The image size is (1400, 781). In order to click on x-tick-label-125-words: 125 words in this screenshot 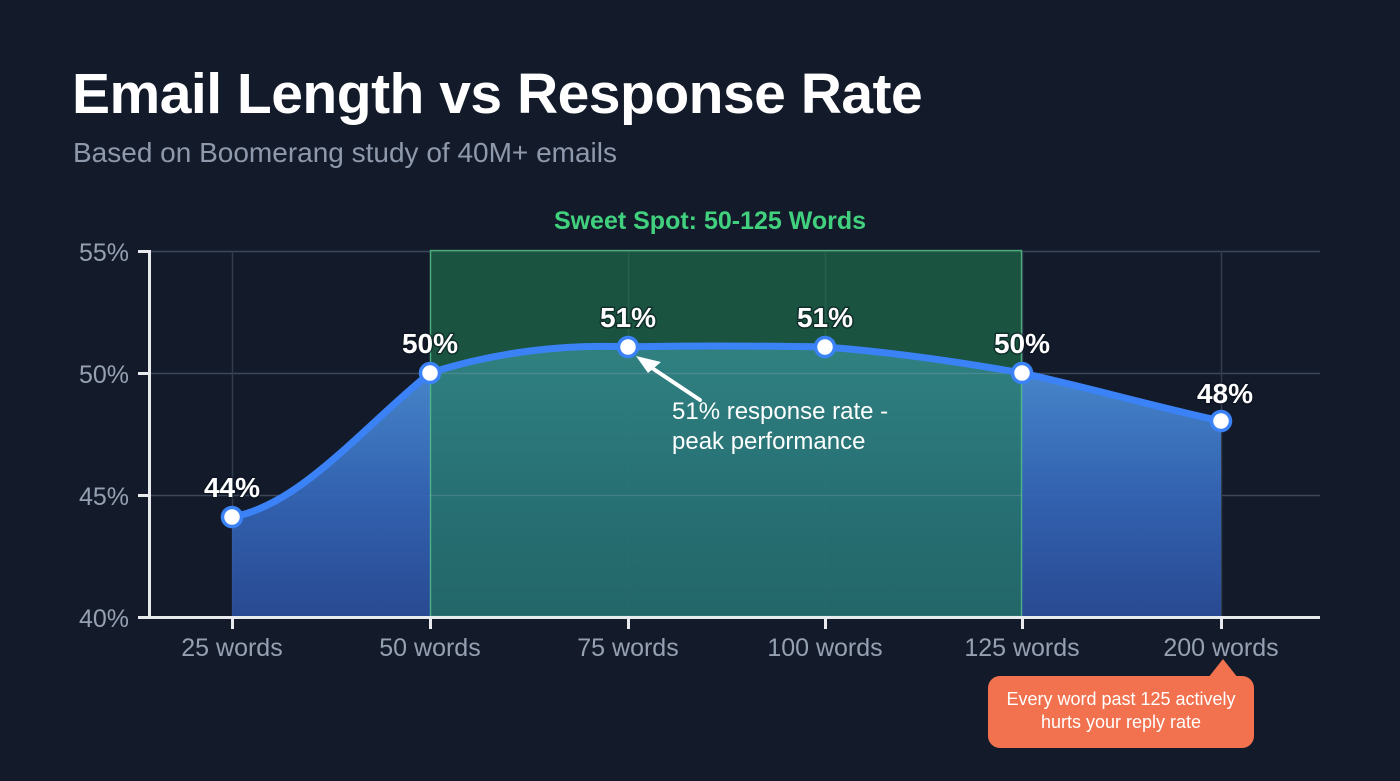, I will do `click(1021, 648)`.